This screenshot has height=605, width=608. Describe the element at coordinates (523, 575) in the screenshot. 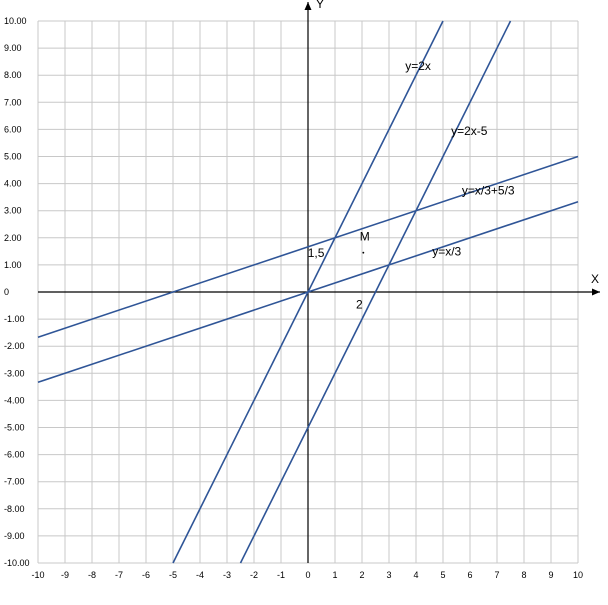

I see `x-tick-label: 8` at that location.